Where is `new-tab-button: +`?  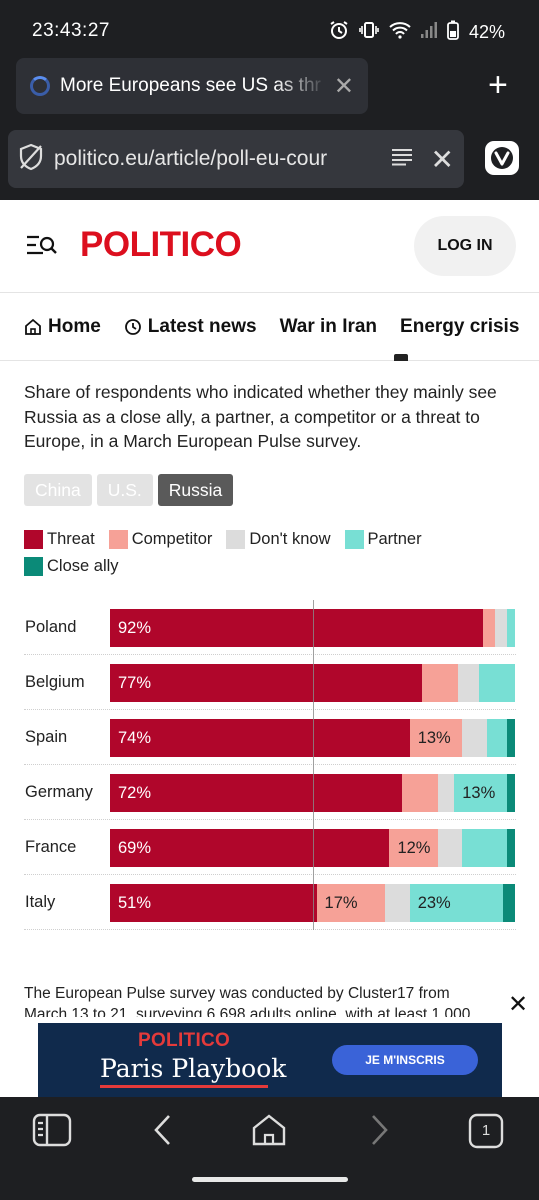 new-tab-button: + is located at coordinates (498, 85).